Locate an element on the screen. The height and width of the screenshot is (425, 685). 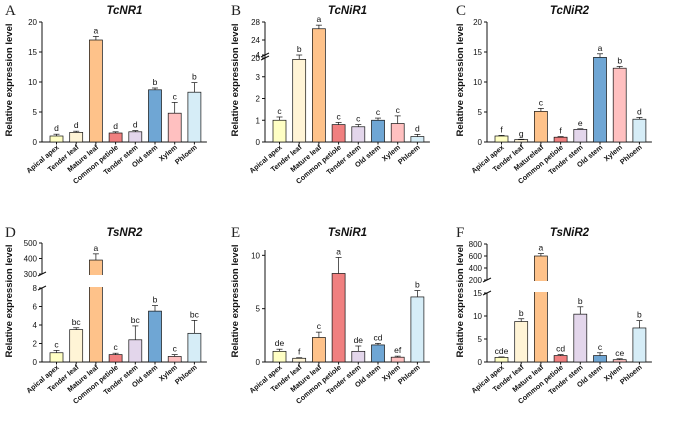
x-tick-label: Phloem is located at coordinates (409, 155).